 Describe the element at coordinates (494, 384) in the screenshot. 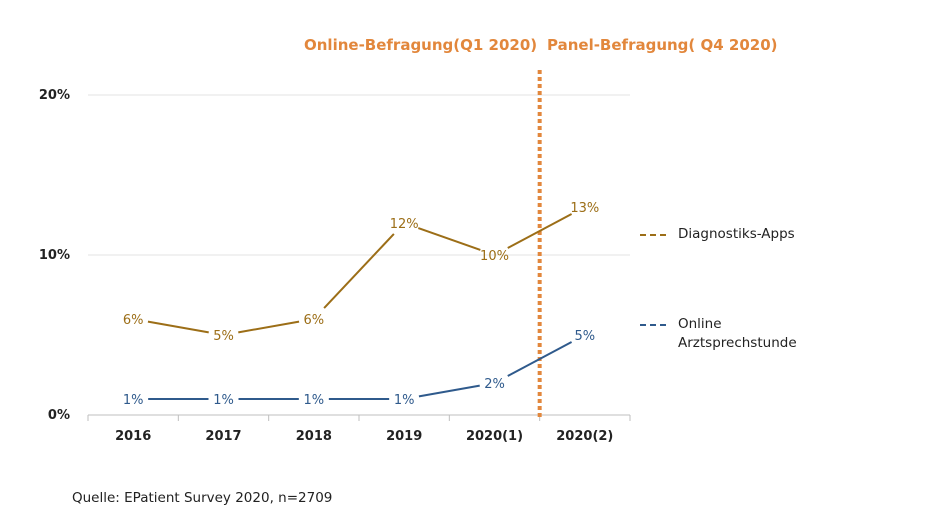

I see `series-1-data-label-4: 2%` at that location.